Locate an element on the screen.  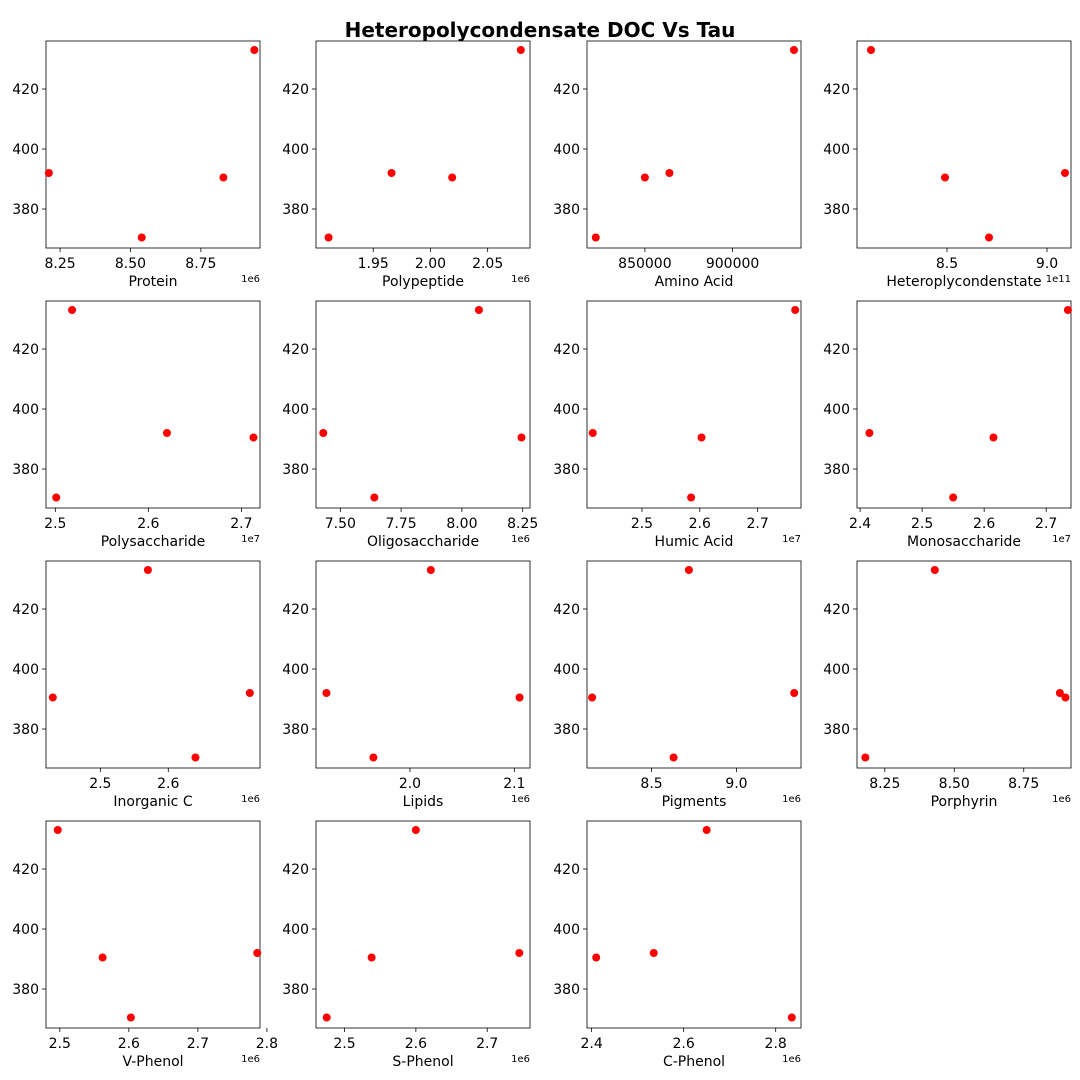
x-axis-label: Humic Acid is located at coordinates (694, 542).